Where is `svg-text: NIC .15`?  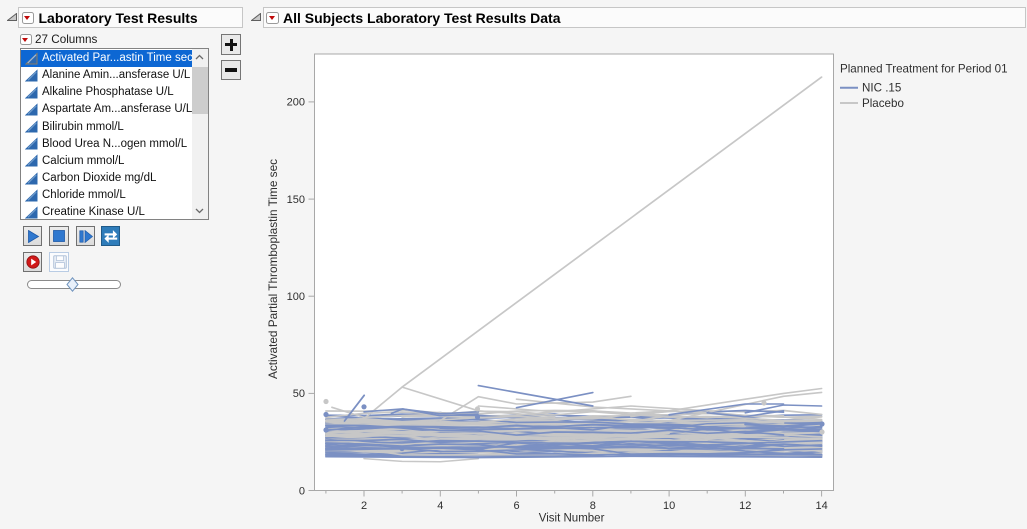 svg-text: NIC .15 is located at coordinates (881, 88).